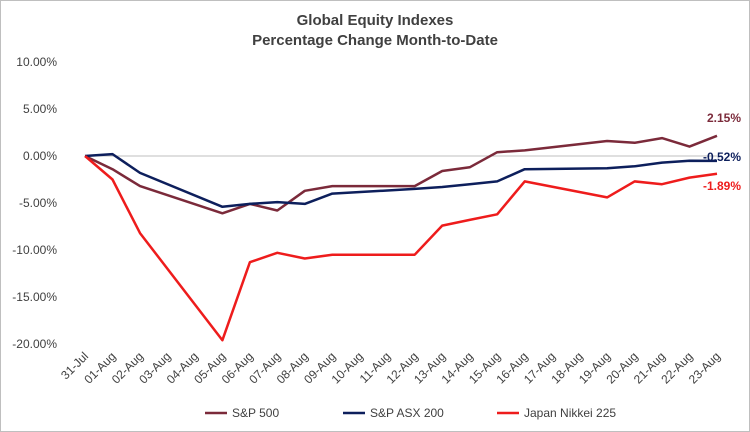 The width and height of the screenshot is (750, 432). Describe the element at coordinates (40, 156) in the screenshot. I see `y-tick-label: 0.00%` at that location.